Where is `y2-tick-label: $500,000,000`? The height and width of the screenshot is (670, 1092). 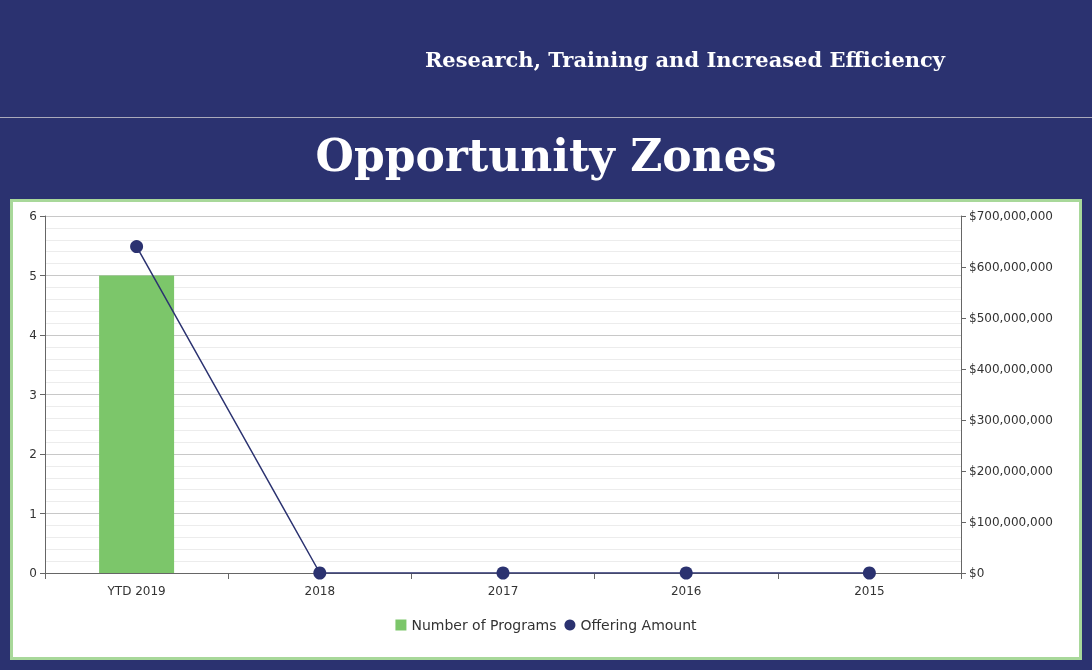
y2-tick-label: $500,000,000 is located at coordinates (1011, 318).